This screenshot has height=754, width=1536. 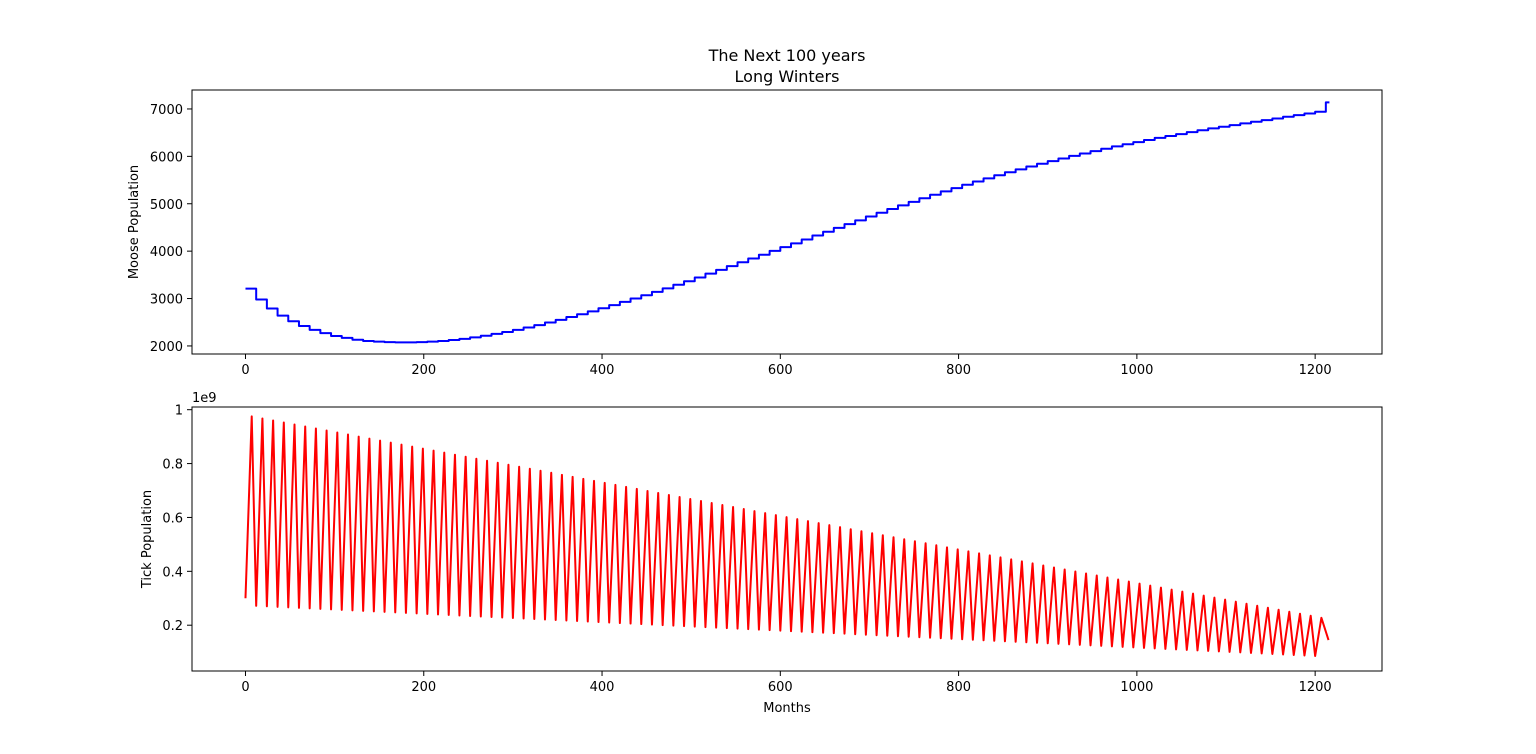 What do you see at coordinates (166, 347) in the screenshot?
I see `moose-y-tick-label: 2000` at bounding box center [166, 347].